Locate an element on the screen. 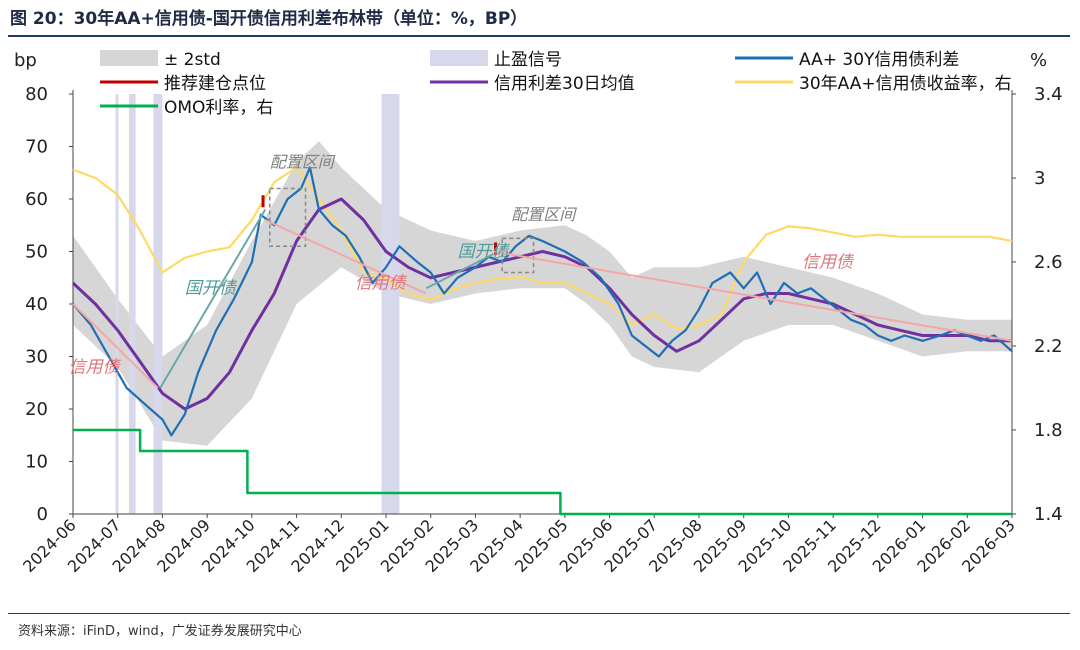 This screenshot has height=650, width=1080. top-rule is located at coordinates (539, 36).